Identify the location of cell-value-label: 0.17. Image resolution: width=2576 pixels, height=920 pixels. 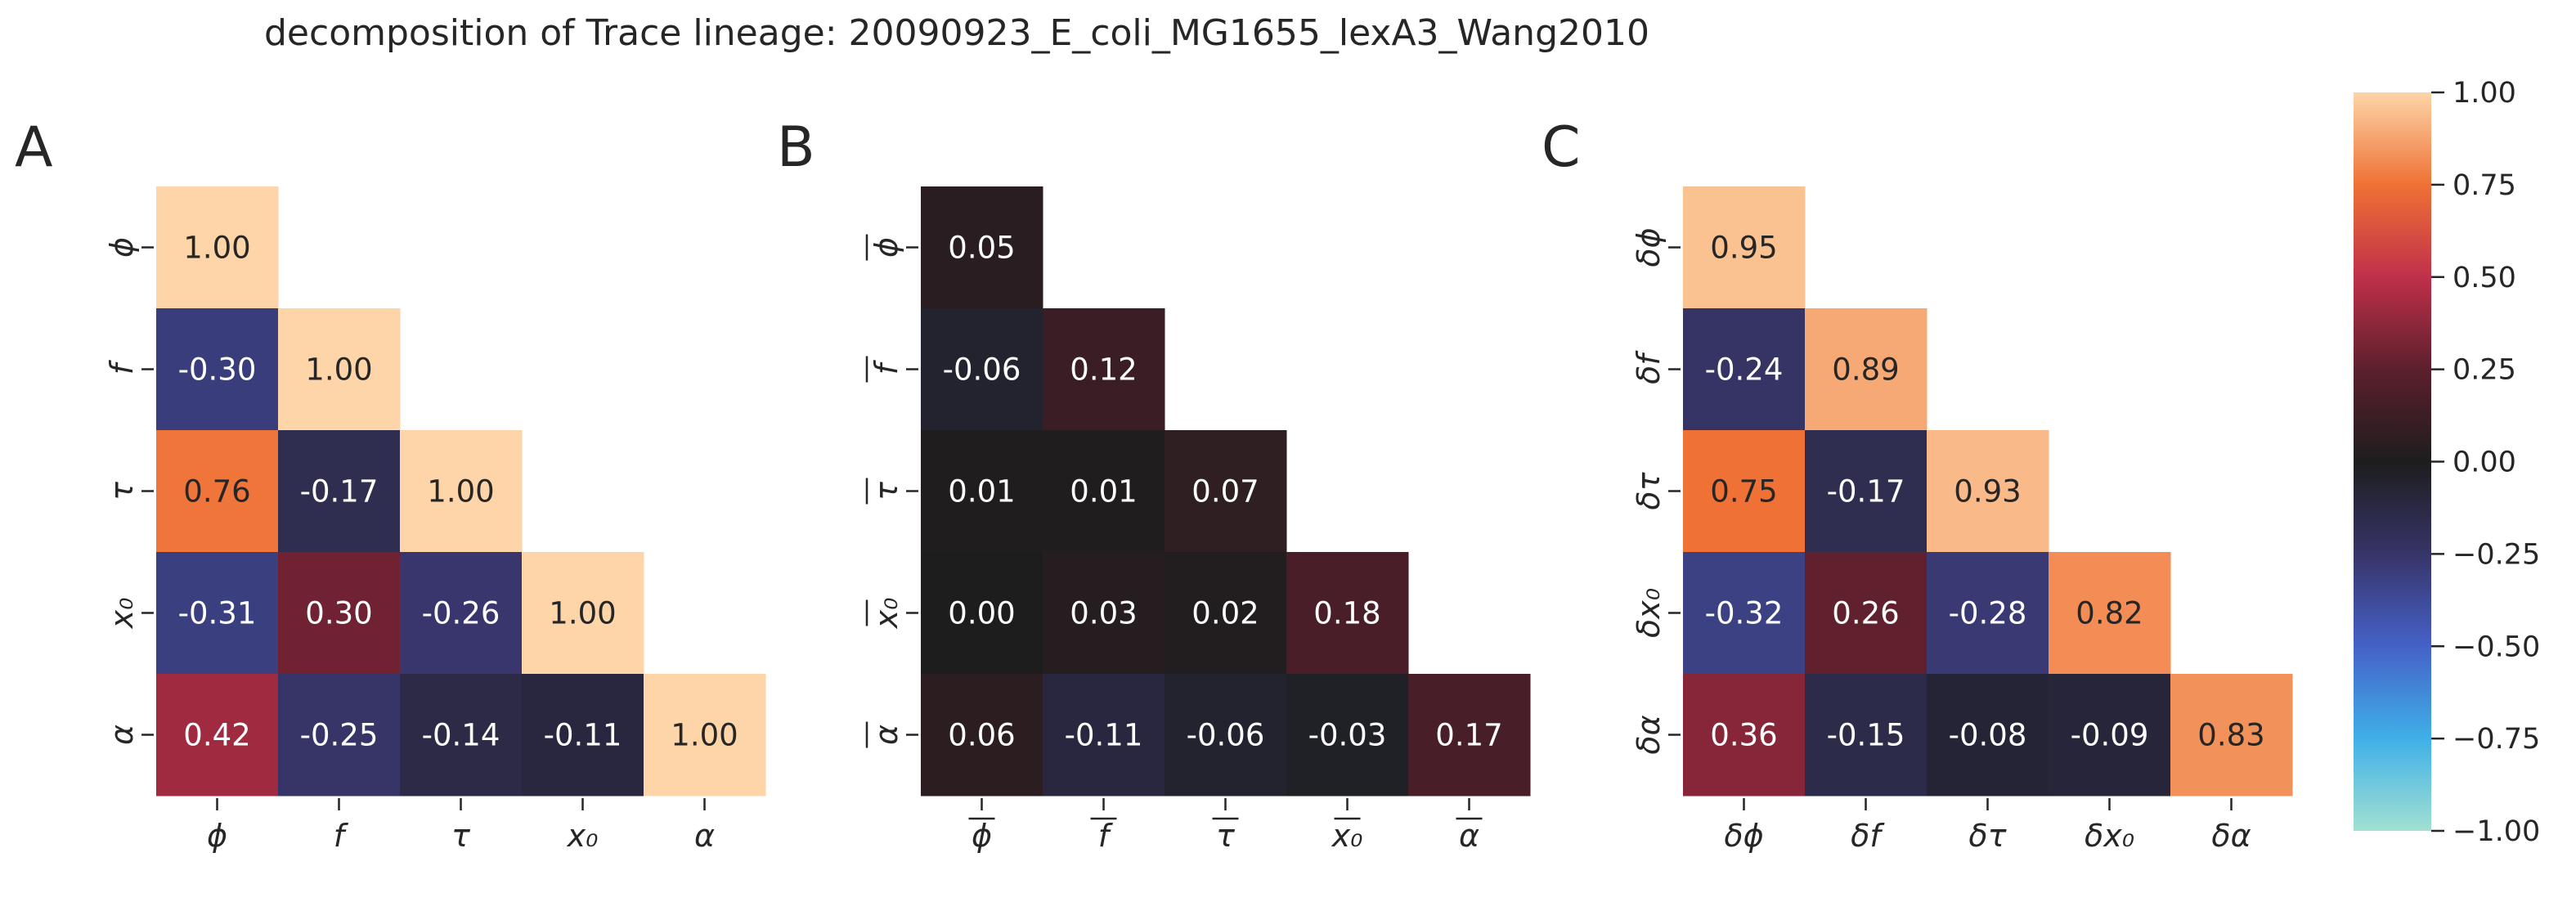
(1469, 735).